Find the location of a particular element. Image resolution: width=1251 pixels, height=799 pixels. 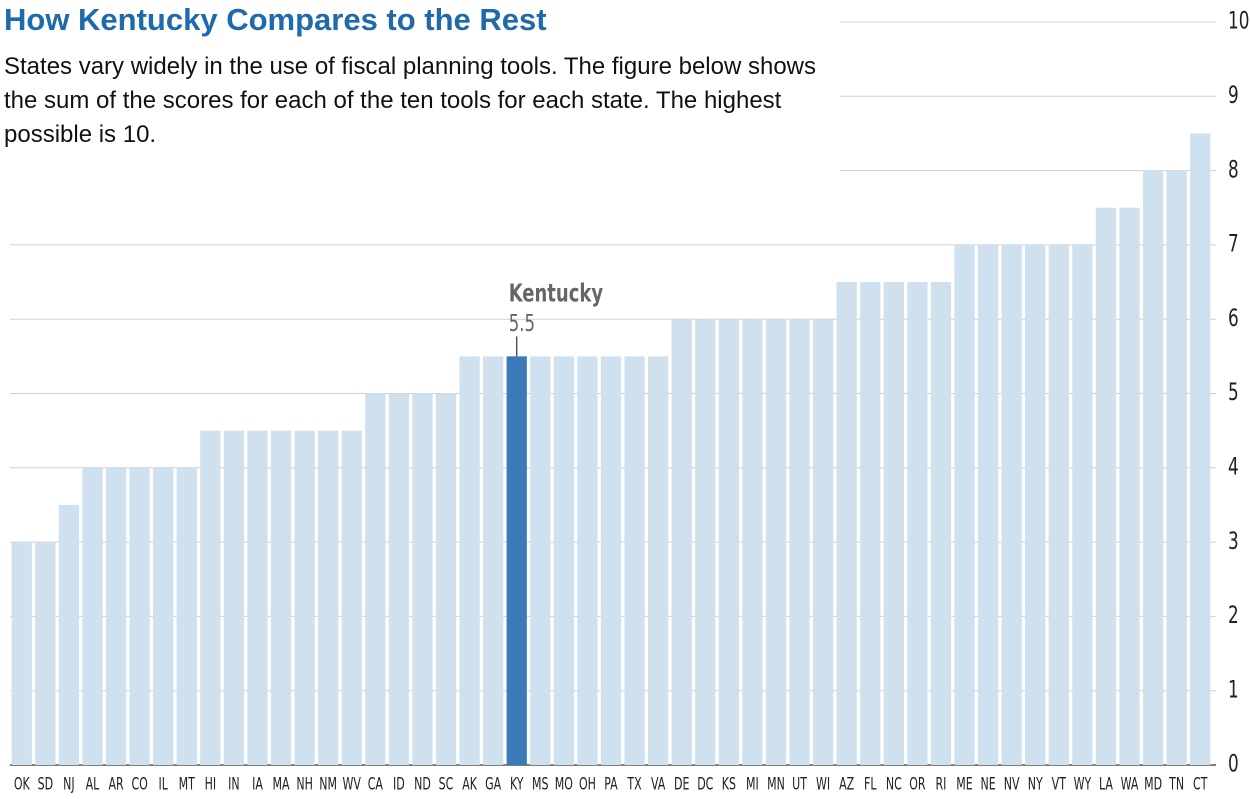

x-tick-label: WV is located at coordinates (352, 785).